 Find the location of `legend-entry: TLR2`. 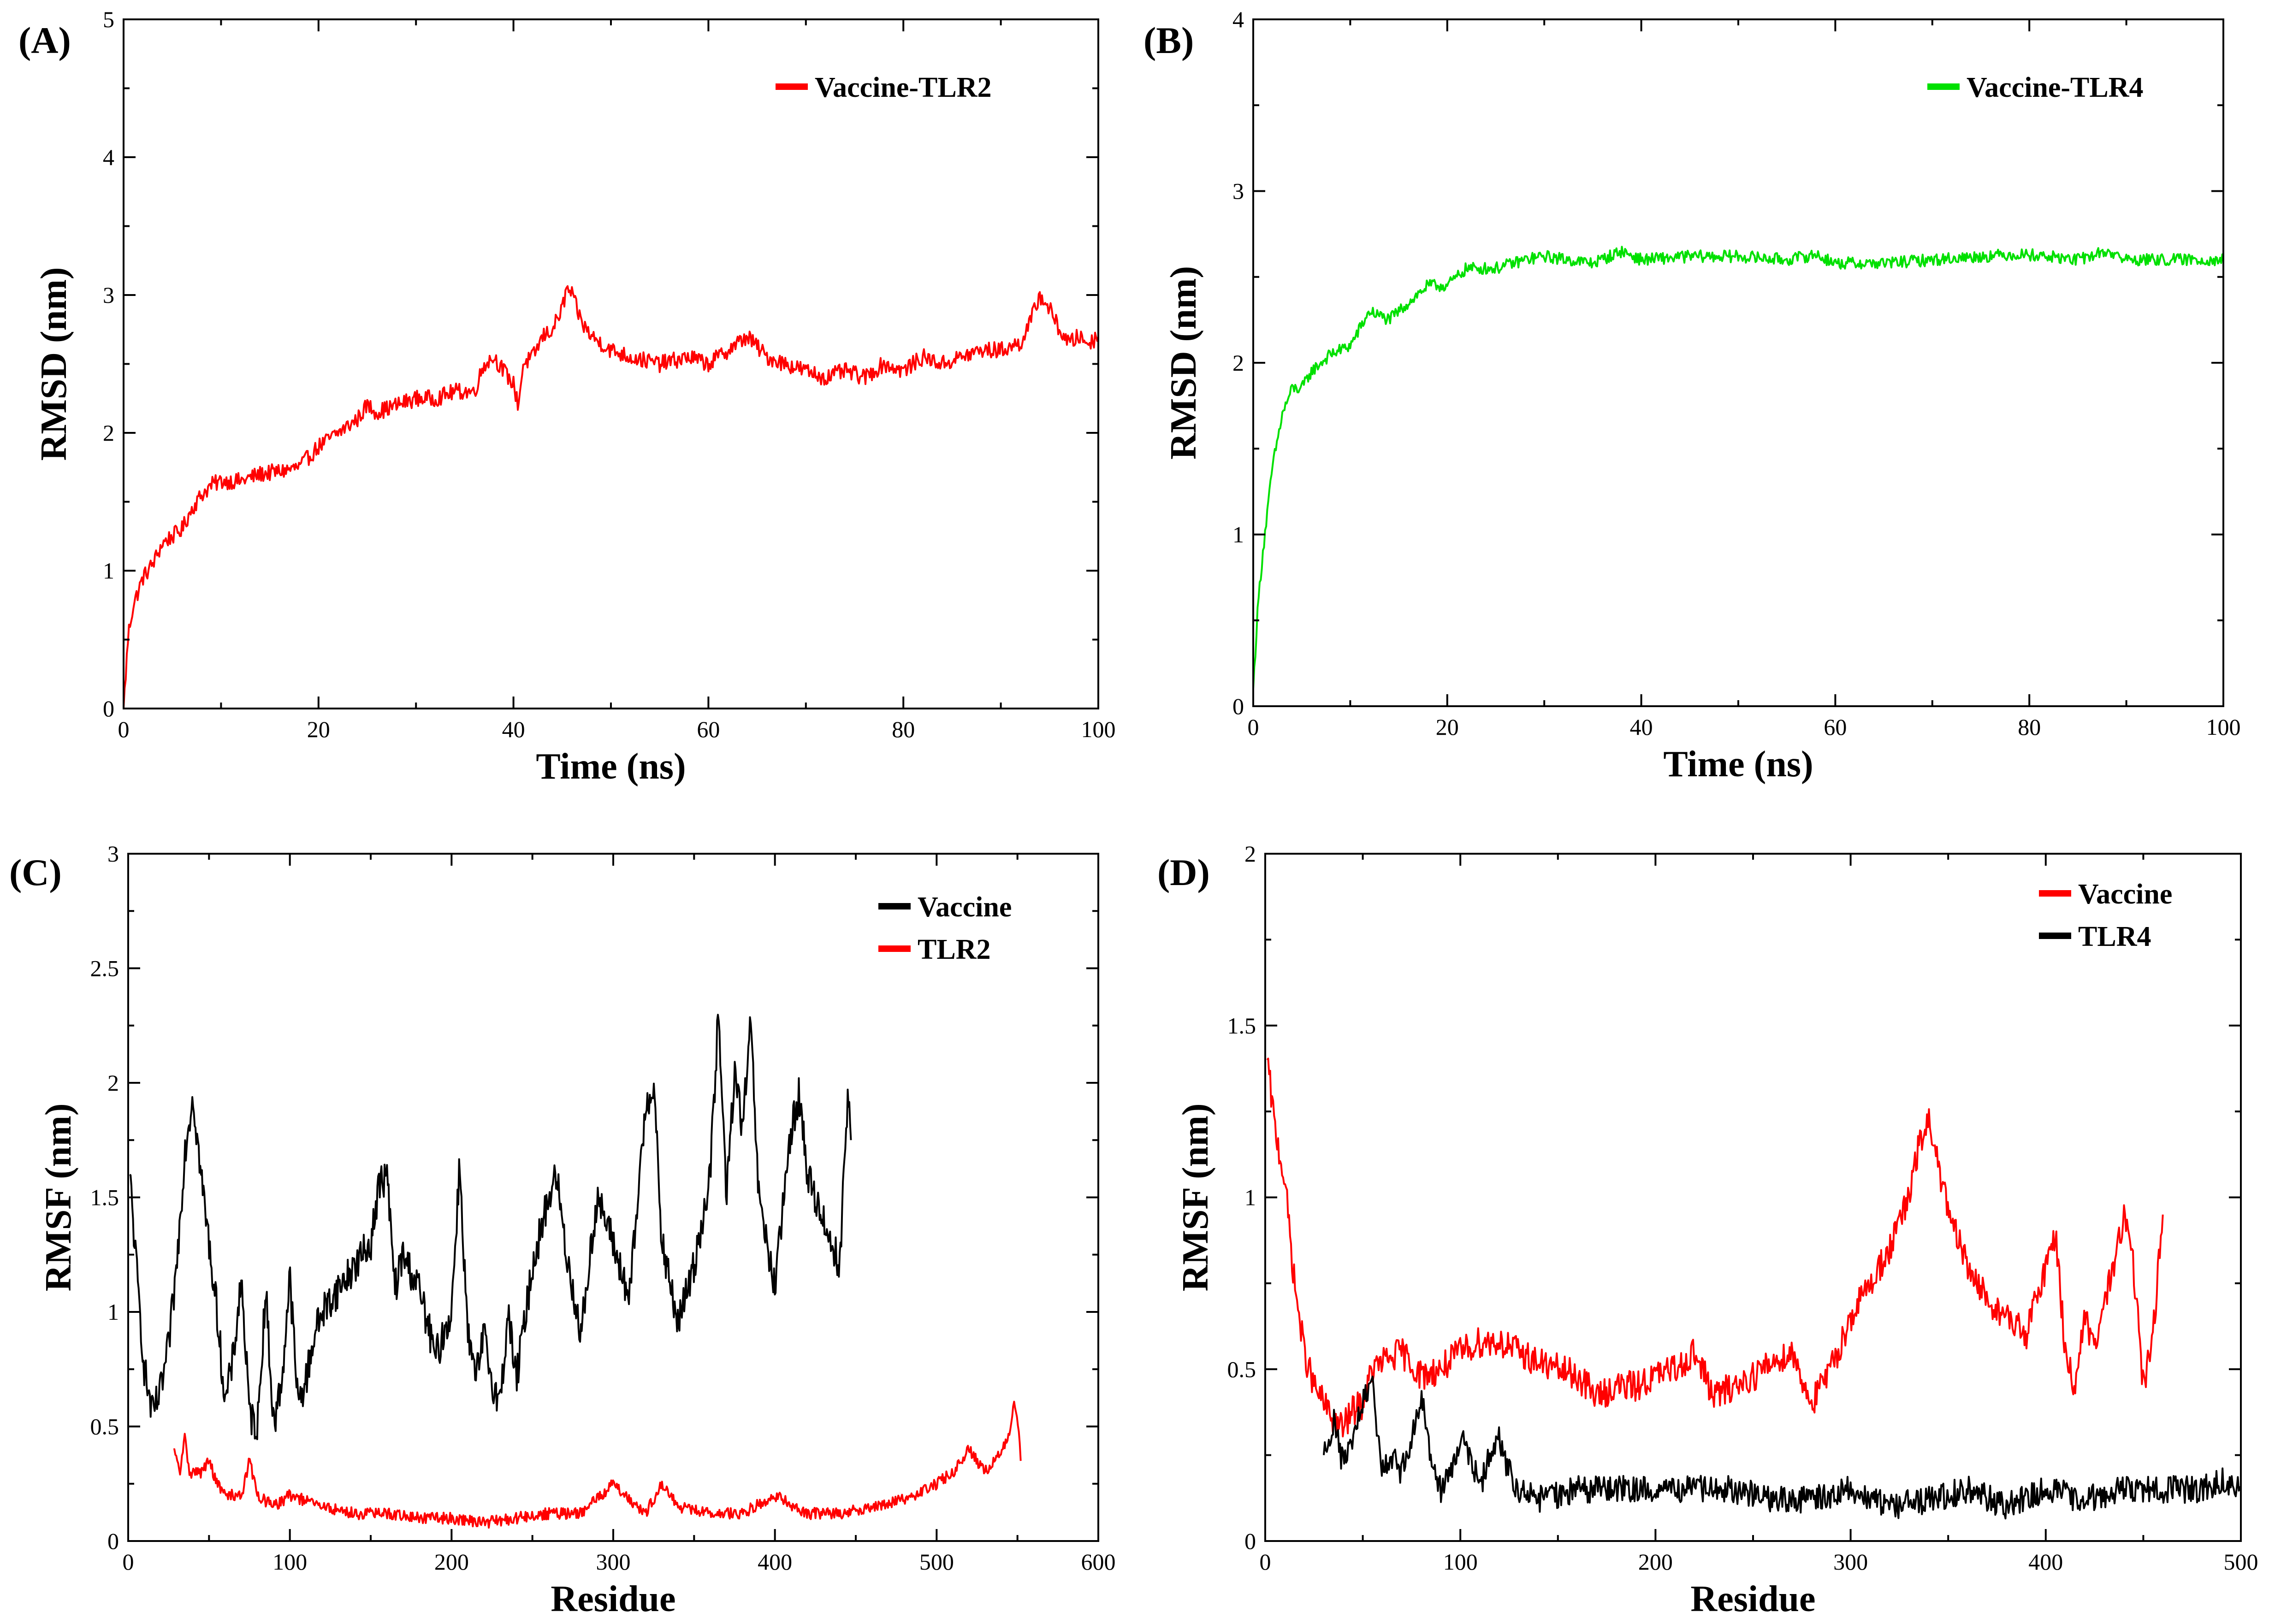

legend-entry: TLR2 is located at coordinates (934, 950).